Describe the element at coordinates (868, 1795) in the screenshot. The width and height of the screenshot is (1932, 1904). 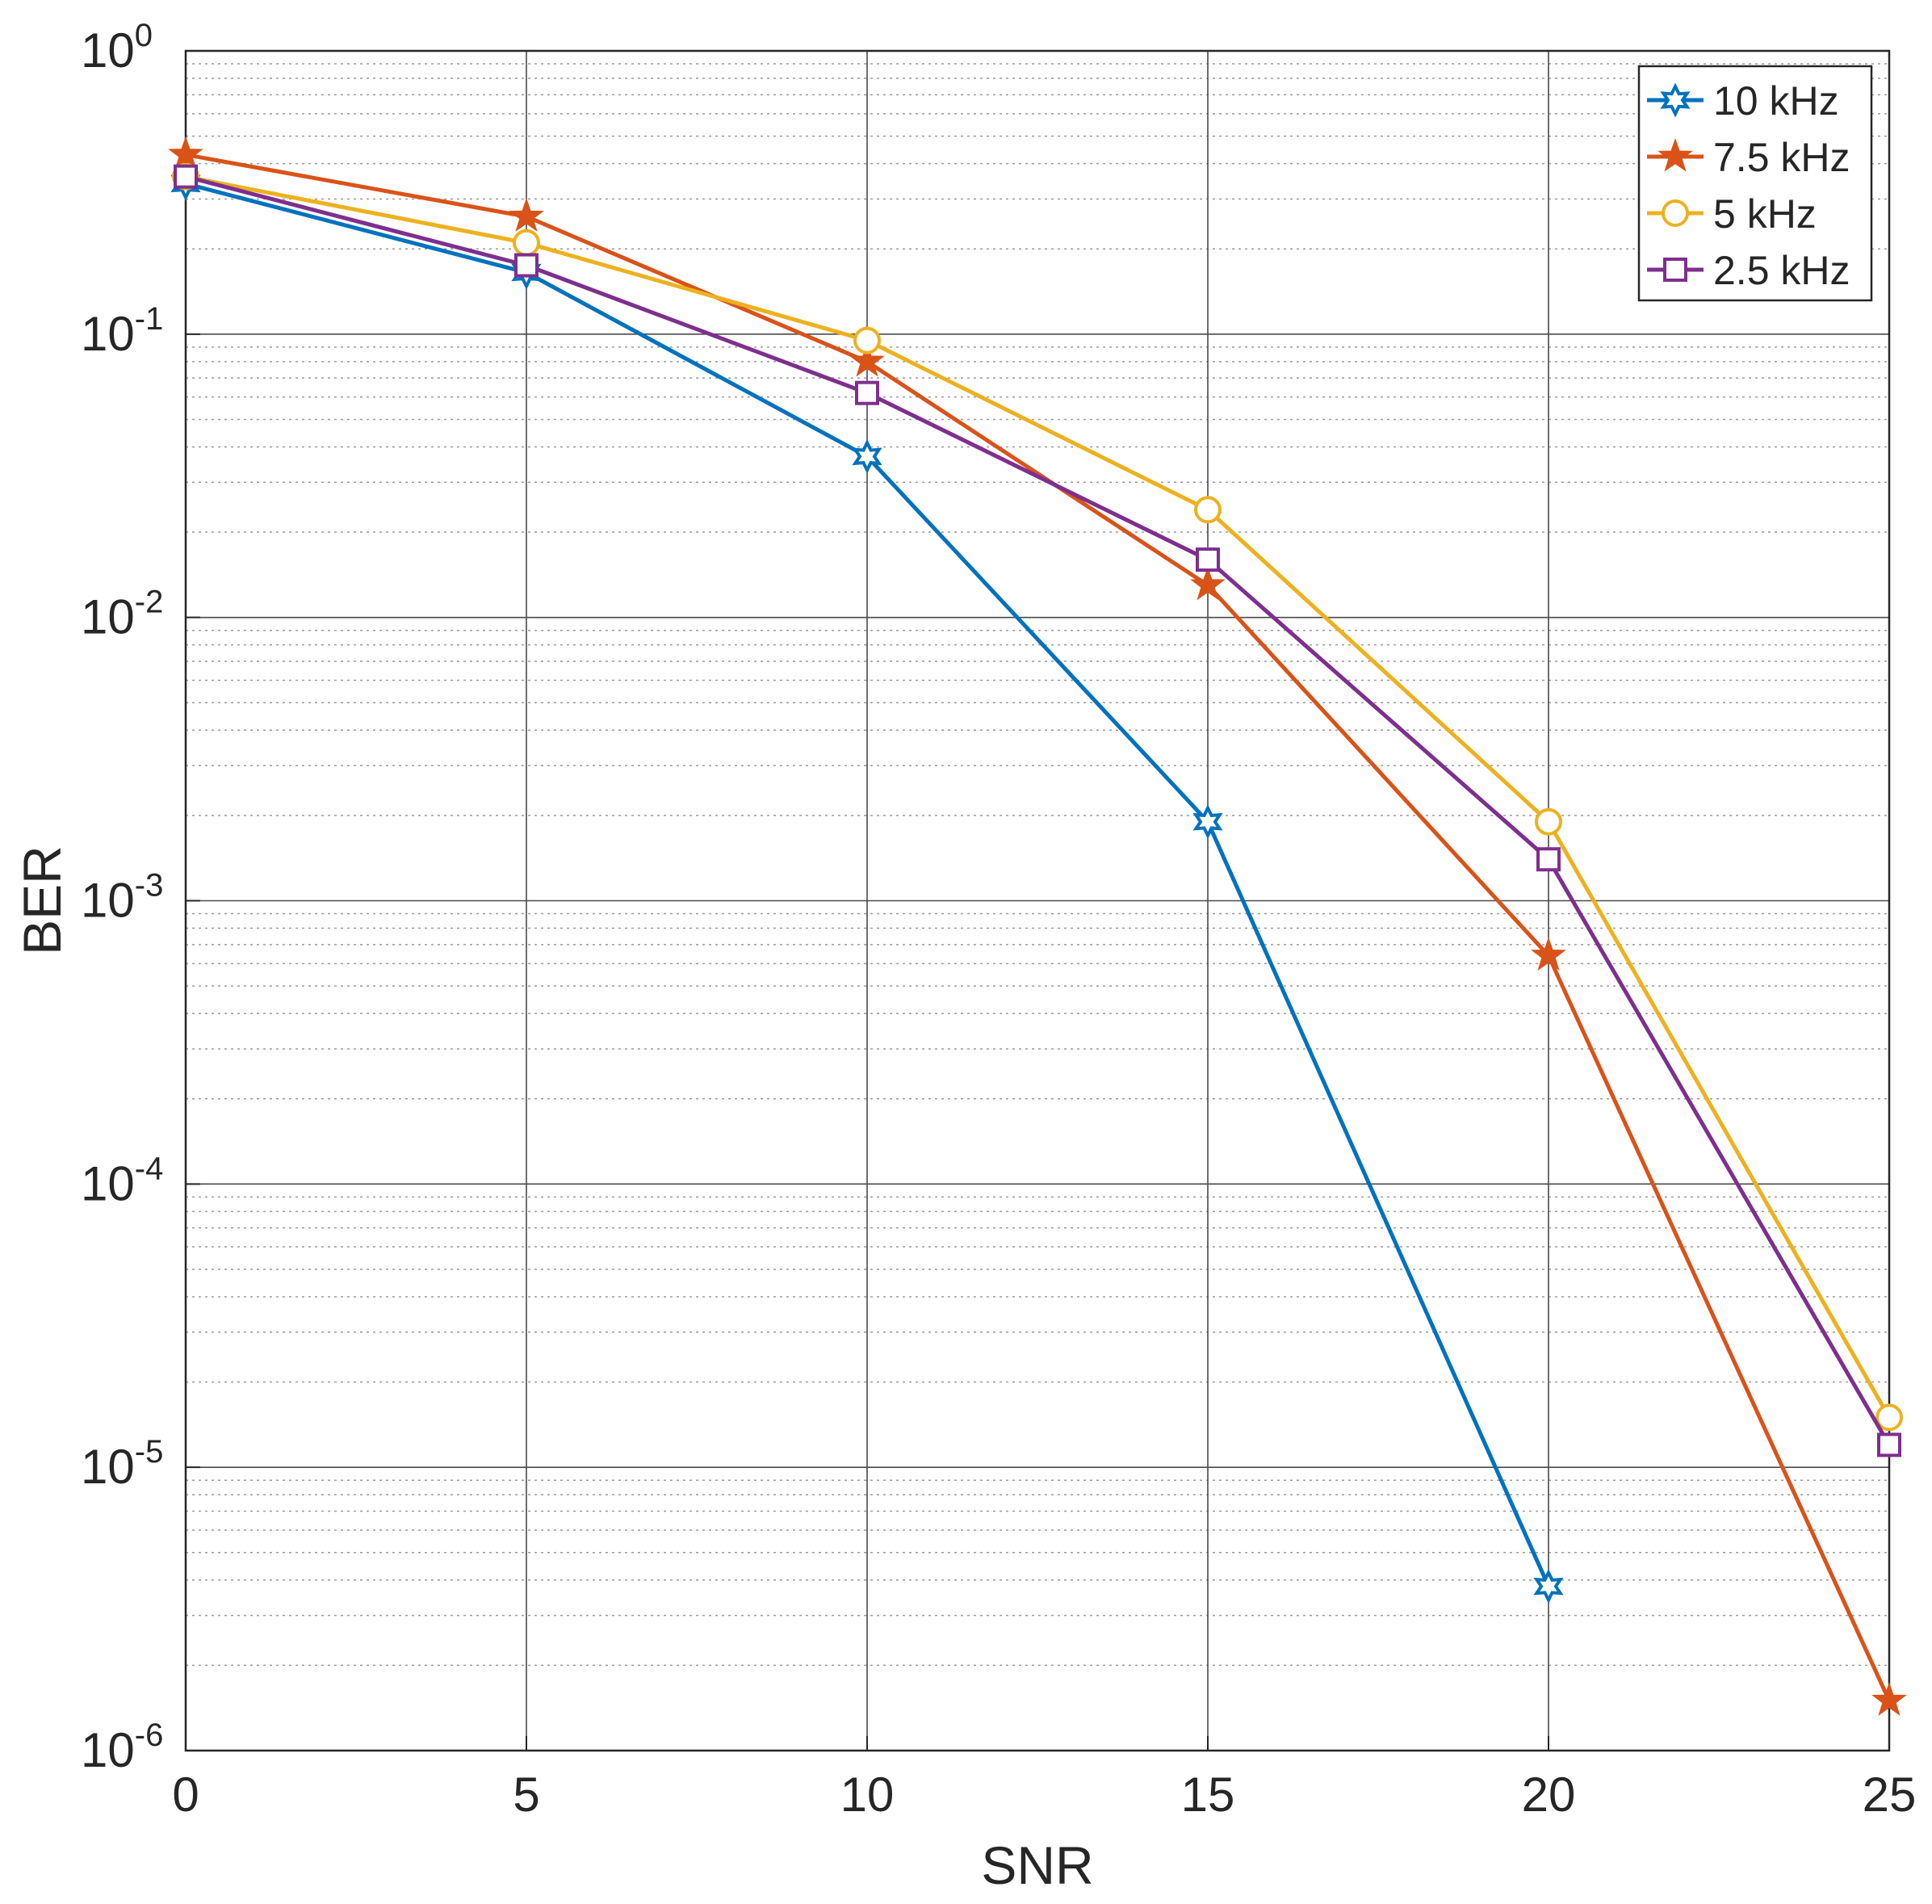
I see `x-tick-label: 10` at that location.